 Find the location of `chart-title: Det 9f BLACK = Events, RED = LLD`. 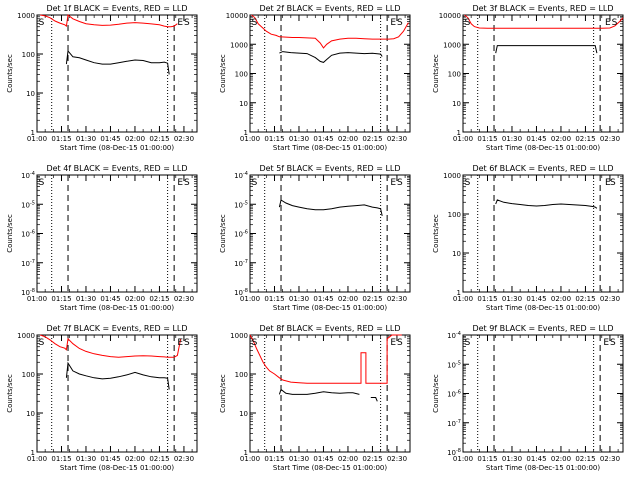

chart-title: Det 9f BLACK = Events, RED = LLD is located at coordinates (542, 328).